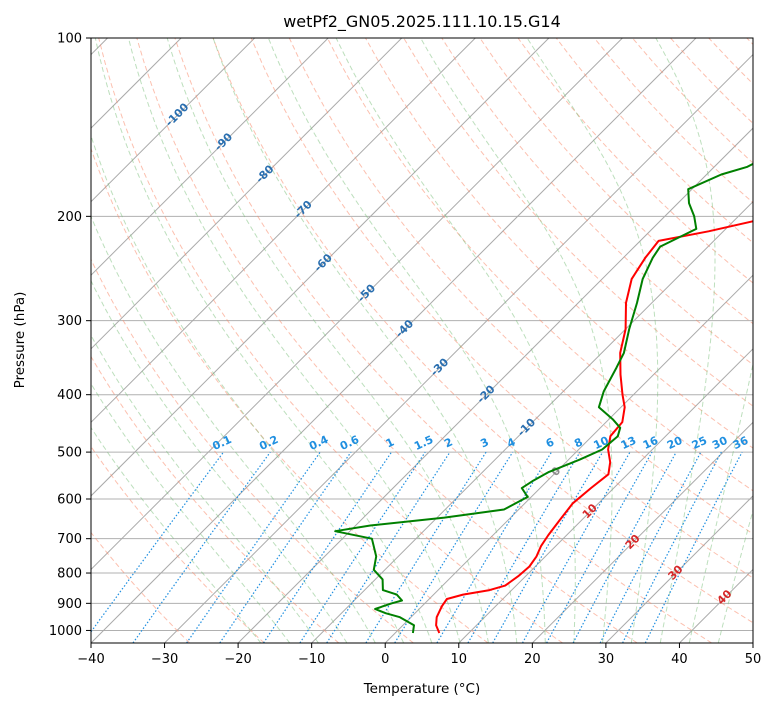 Image resolution: width=775 pixels, height=708 pixels. Describe the element at coordinates (628, 443) in the screenshot. I see `mixing-ratio-label: 13` at that location.